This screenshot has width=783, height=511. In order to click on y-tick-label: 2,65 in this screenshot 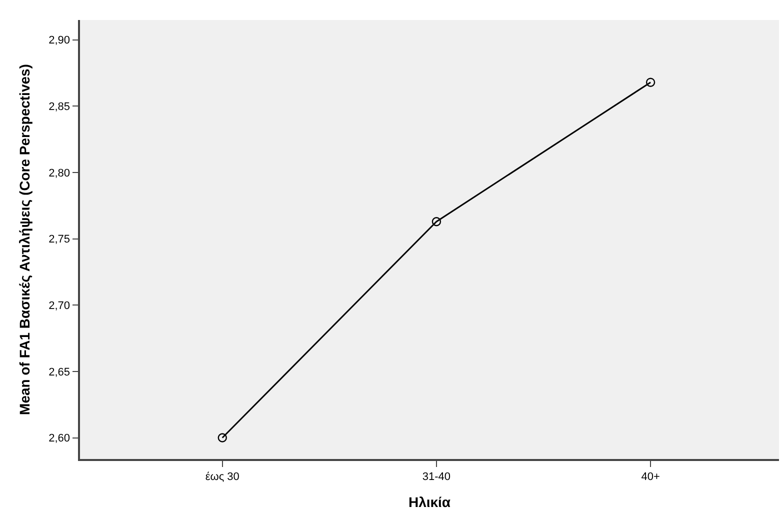, I will do `click(59, 372)`.